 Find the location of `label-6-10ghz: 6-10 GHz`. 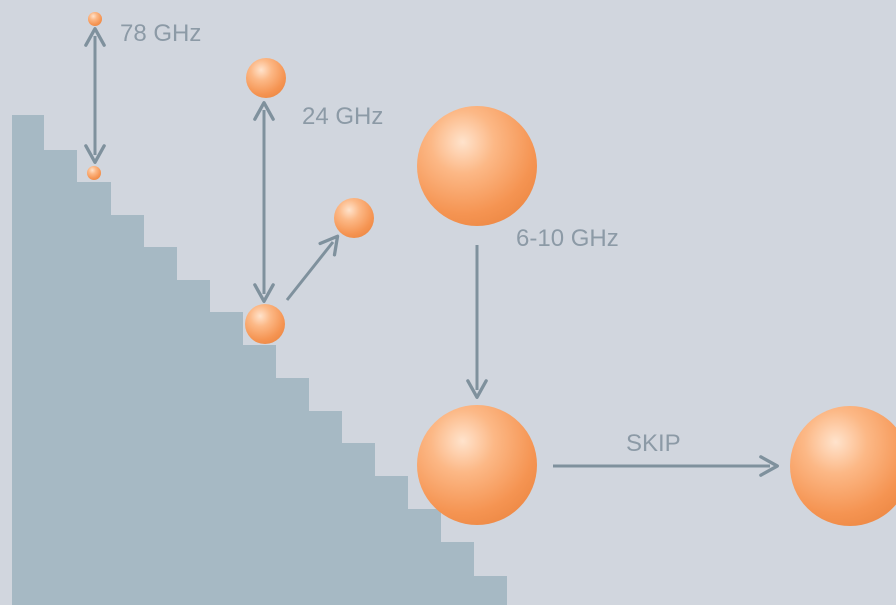

label-6-10ghz: 6-10 GHz is located at coordinates (567, 238).